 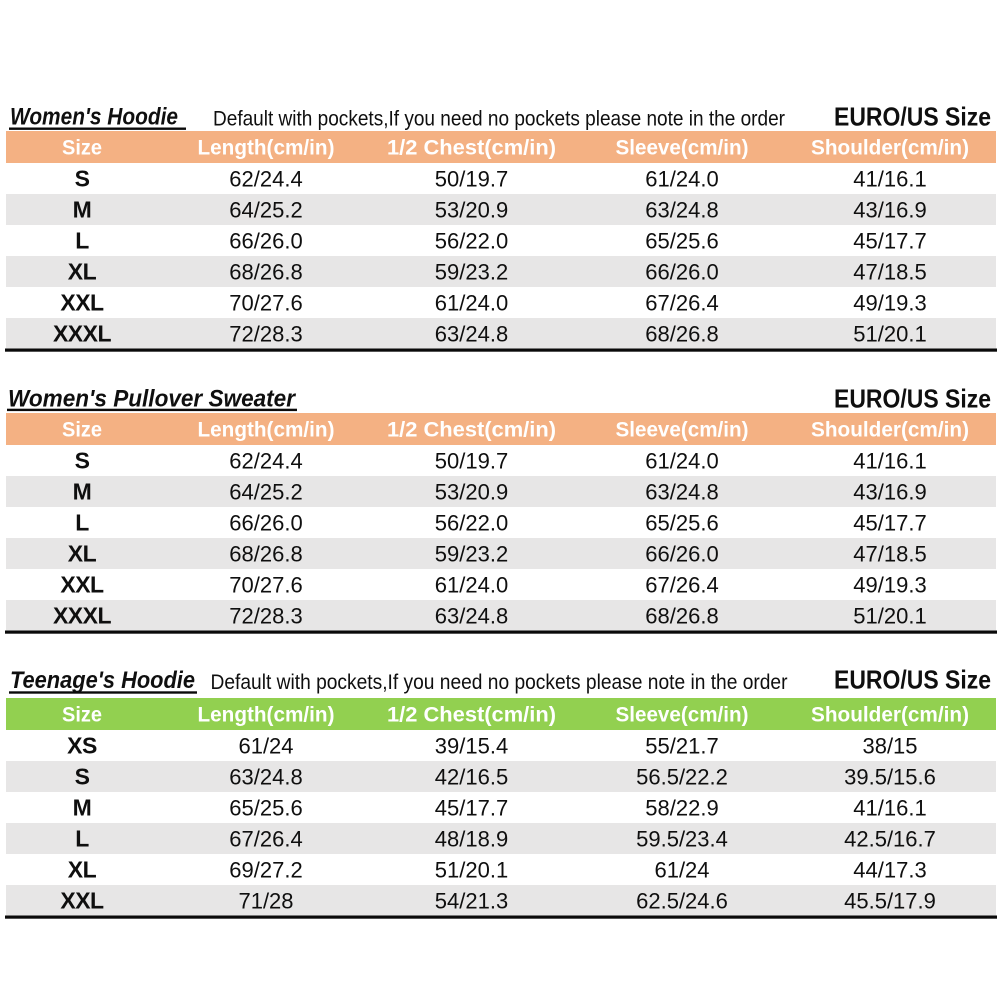 What do you see at coordinates (471, 839) in the screenshot?
I see `svg-text: 48/18.9` at bounding box center [471, 839].